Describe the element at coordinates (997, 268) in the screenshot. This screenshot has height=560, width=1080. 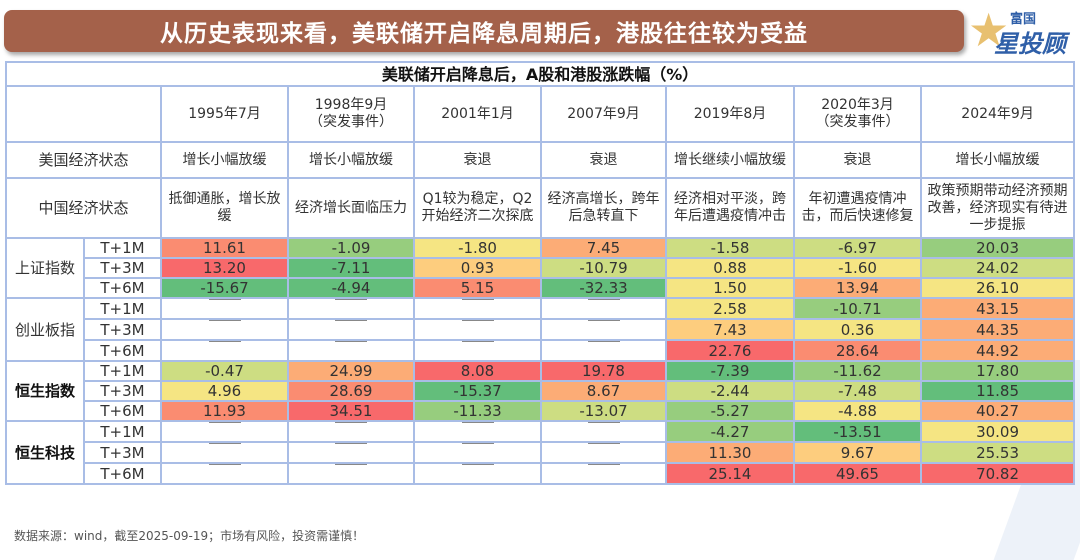
I see `value-cell: 24.02` at that location.